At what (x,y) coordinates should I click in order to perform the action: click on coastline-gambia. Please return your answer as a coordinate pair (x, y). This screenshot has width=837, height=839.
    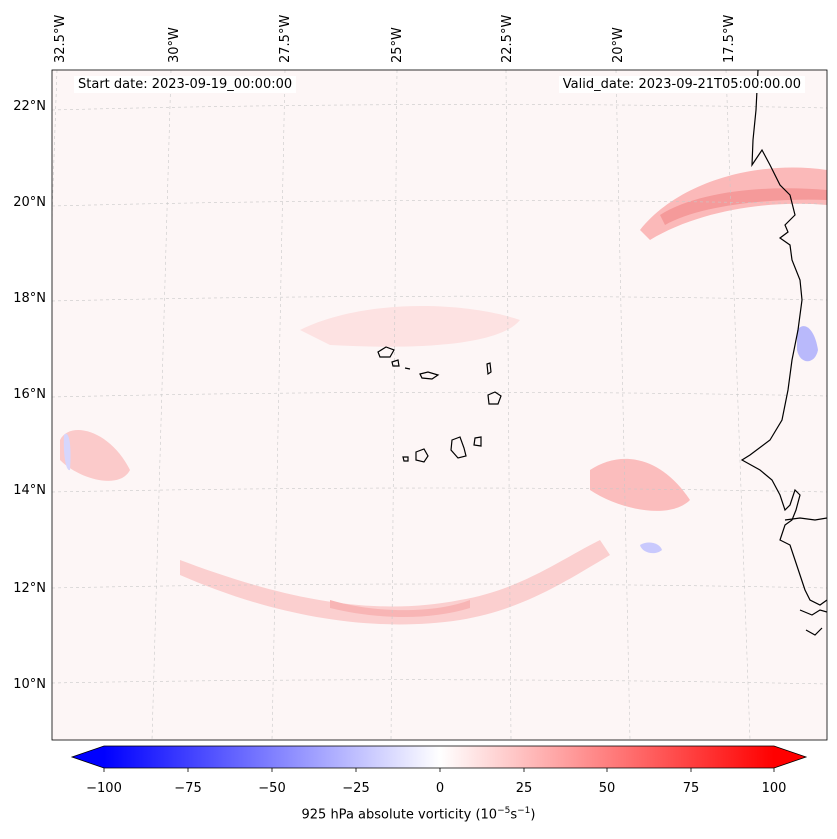
    Looking at the image, I should click on (805, 519).